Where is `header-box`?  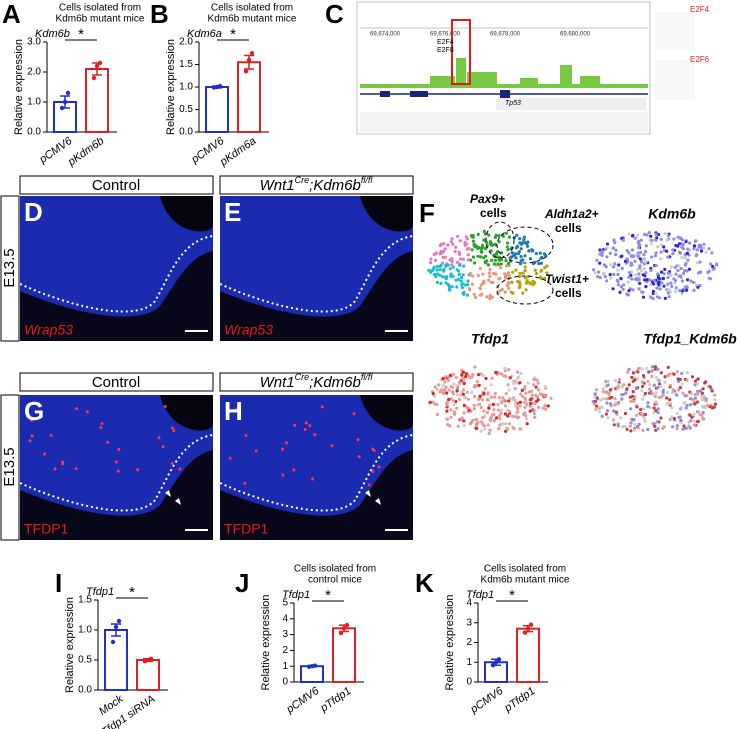 header-box is located at coordinates (316, 185).